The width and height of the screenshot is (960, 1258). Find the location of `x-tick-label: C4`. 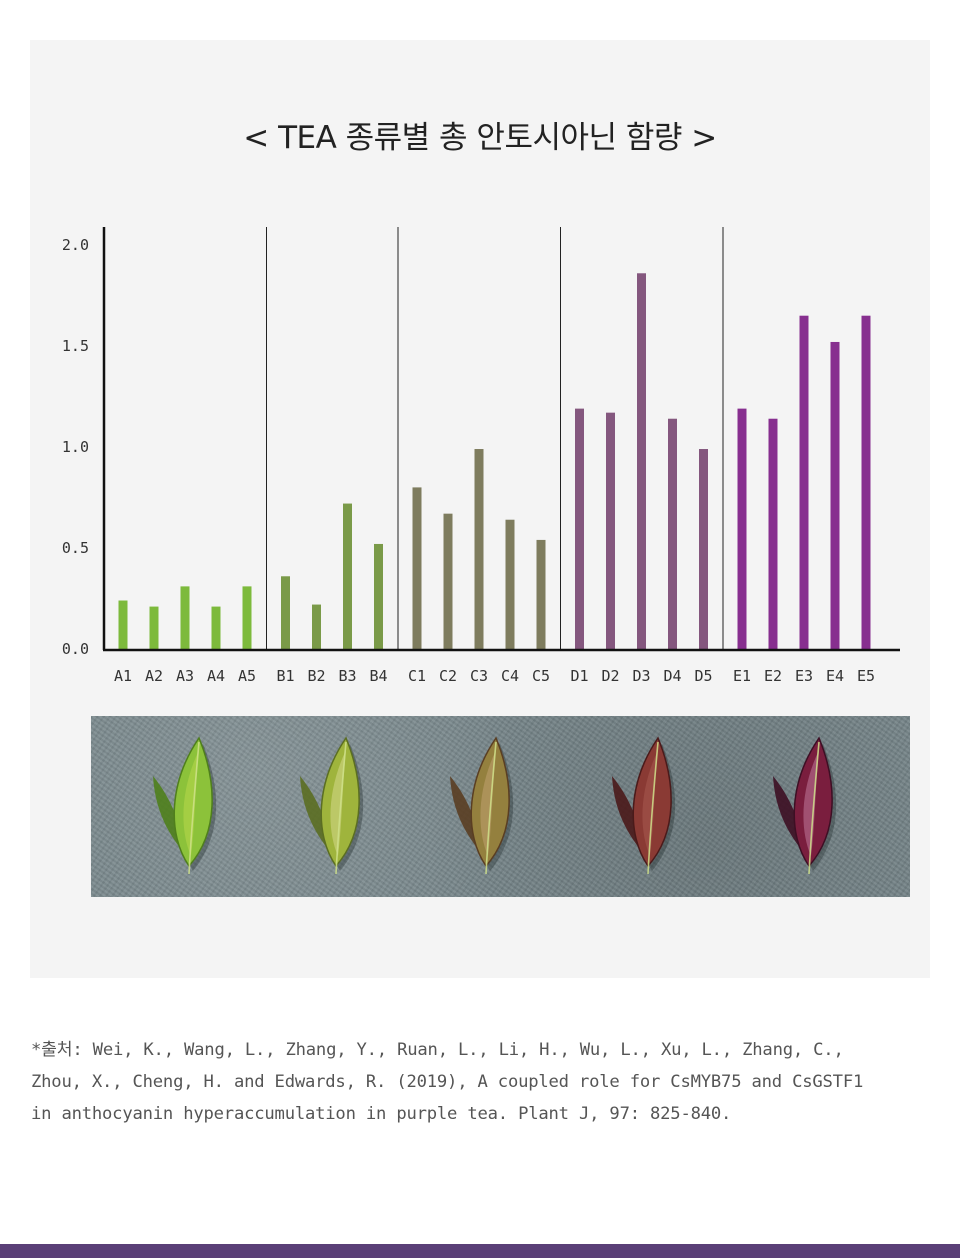

x-tick-label: C4 is located at coordinates (510, 676).